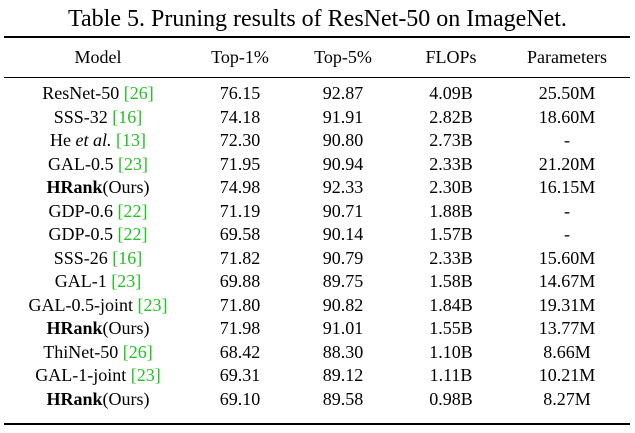  What do you see at coordinates (343, 398) in the screenshot?
I see `top5-cell: 89.58` at bounding box center [343, 398].